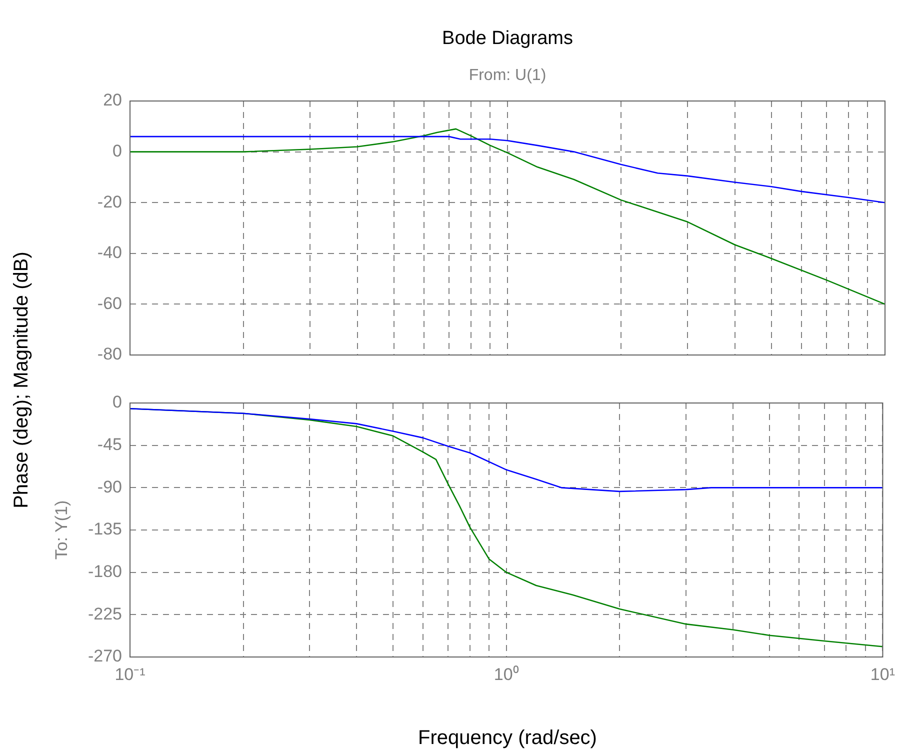  I want to click on y-tick-label: -225, so click(105, 614).